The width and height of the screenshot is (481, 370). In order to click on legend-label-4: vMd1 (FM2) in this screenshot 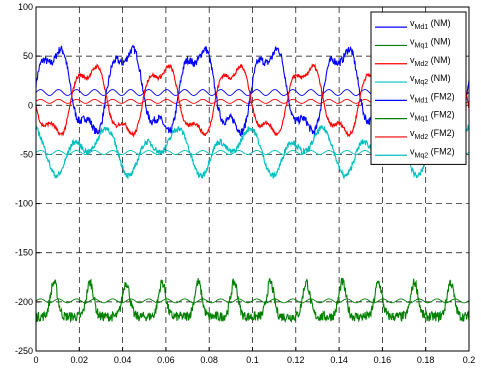, I will do `click(432, 97)`.